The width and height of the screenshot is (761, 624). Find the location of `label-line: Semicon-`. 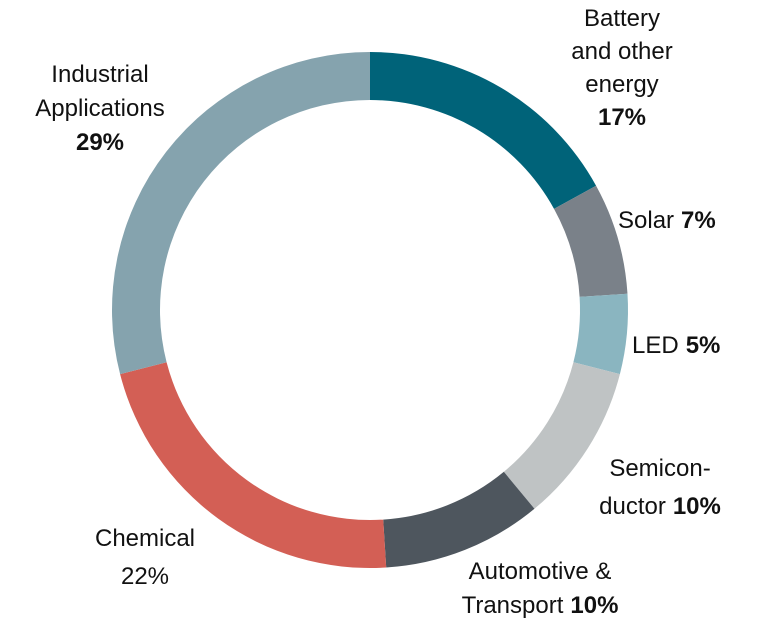

label-line: Semicon- is located at coordinates (659, 468).